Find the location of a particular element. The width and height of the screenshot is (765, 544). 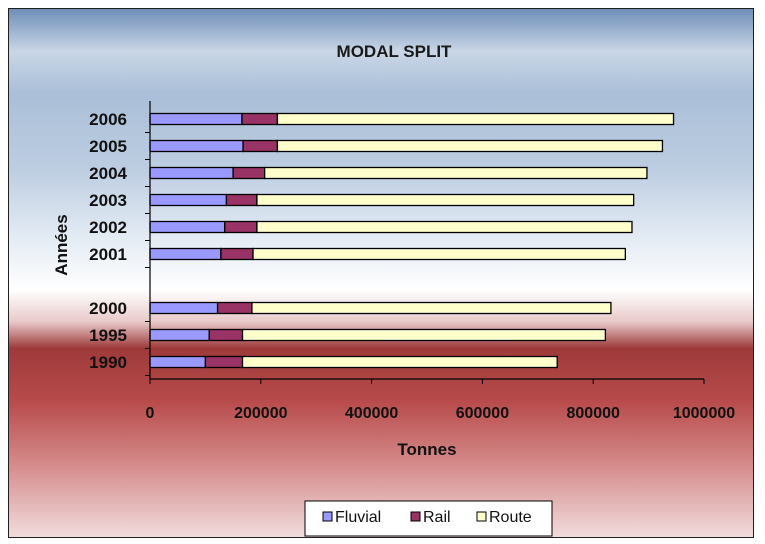

bar-rail-2001 is located at coordinates (237, 254).